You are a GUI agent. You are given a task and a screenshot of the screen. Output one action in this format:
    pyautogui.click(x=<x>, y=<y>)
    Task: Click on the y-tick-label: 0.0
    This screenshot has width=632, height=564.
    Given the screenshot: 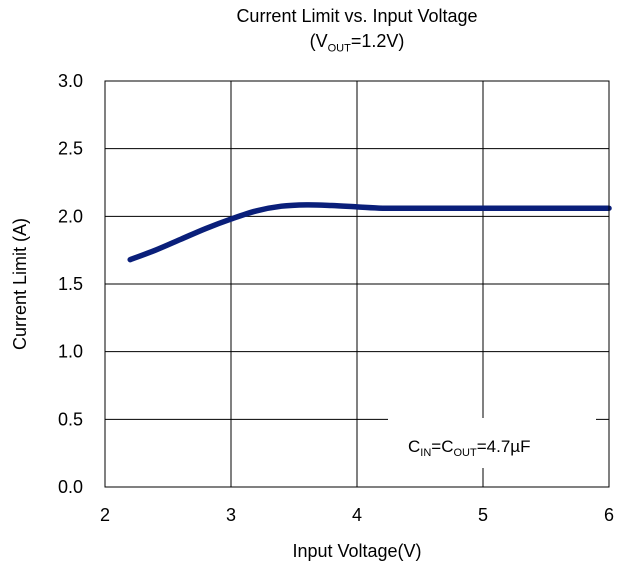 What is the action you would take?
    pyautogui.click(x=70, y=487)
    